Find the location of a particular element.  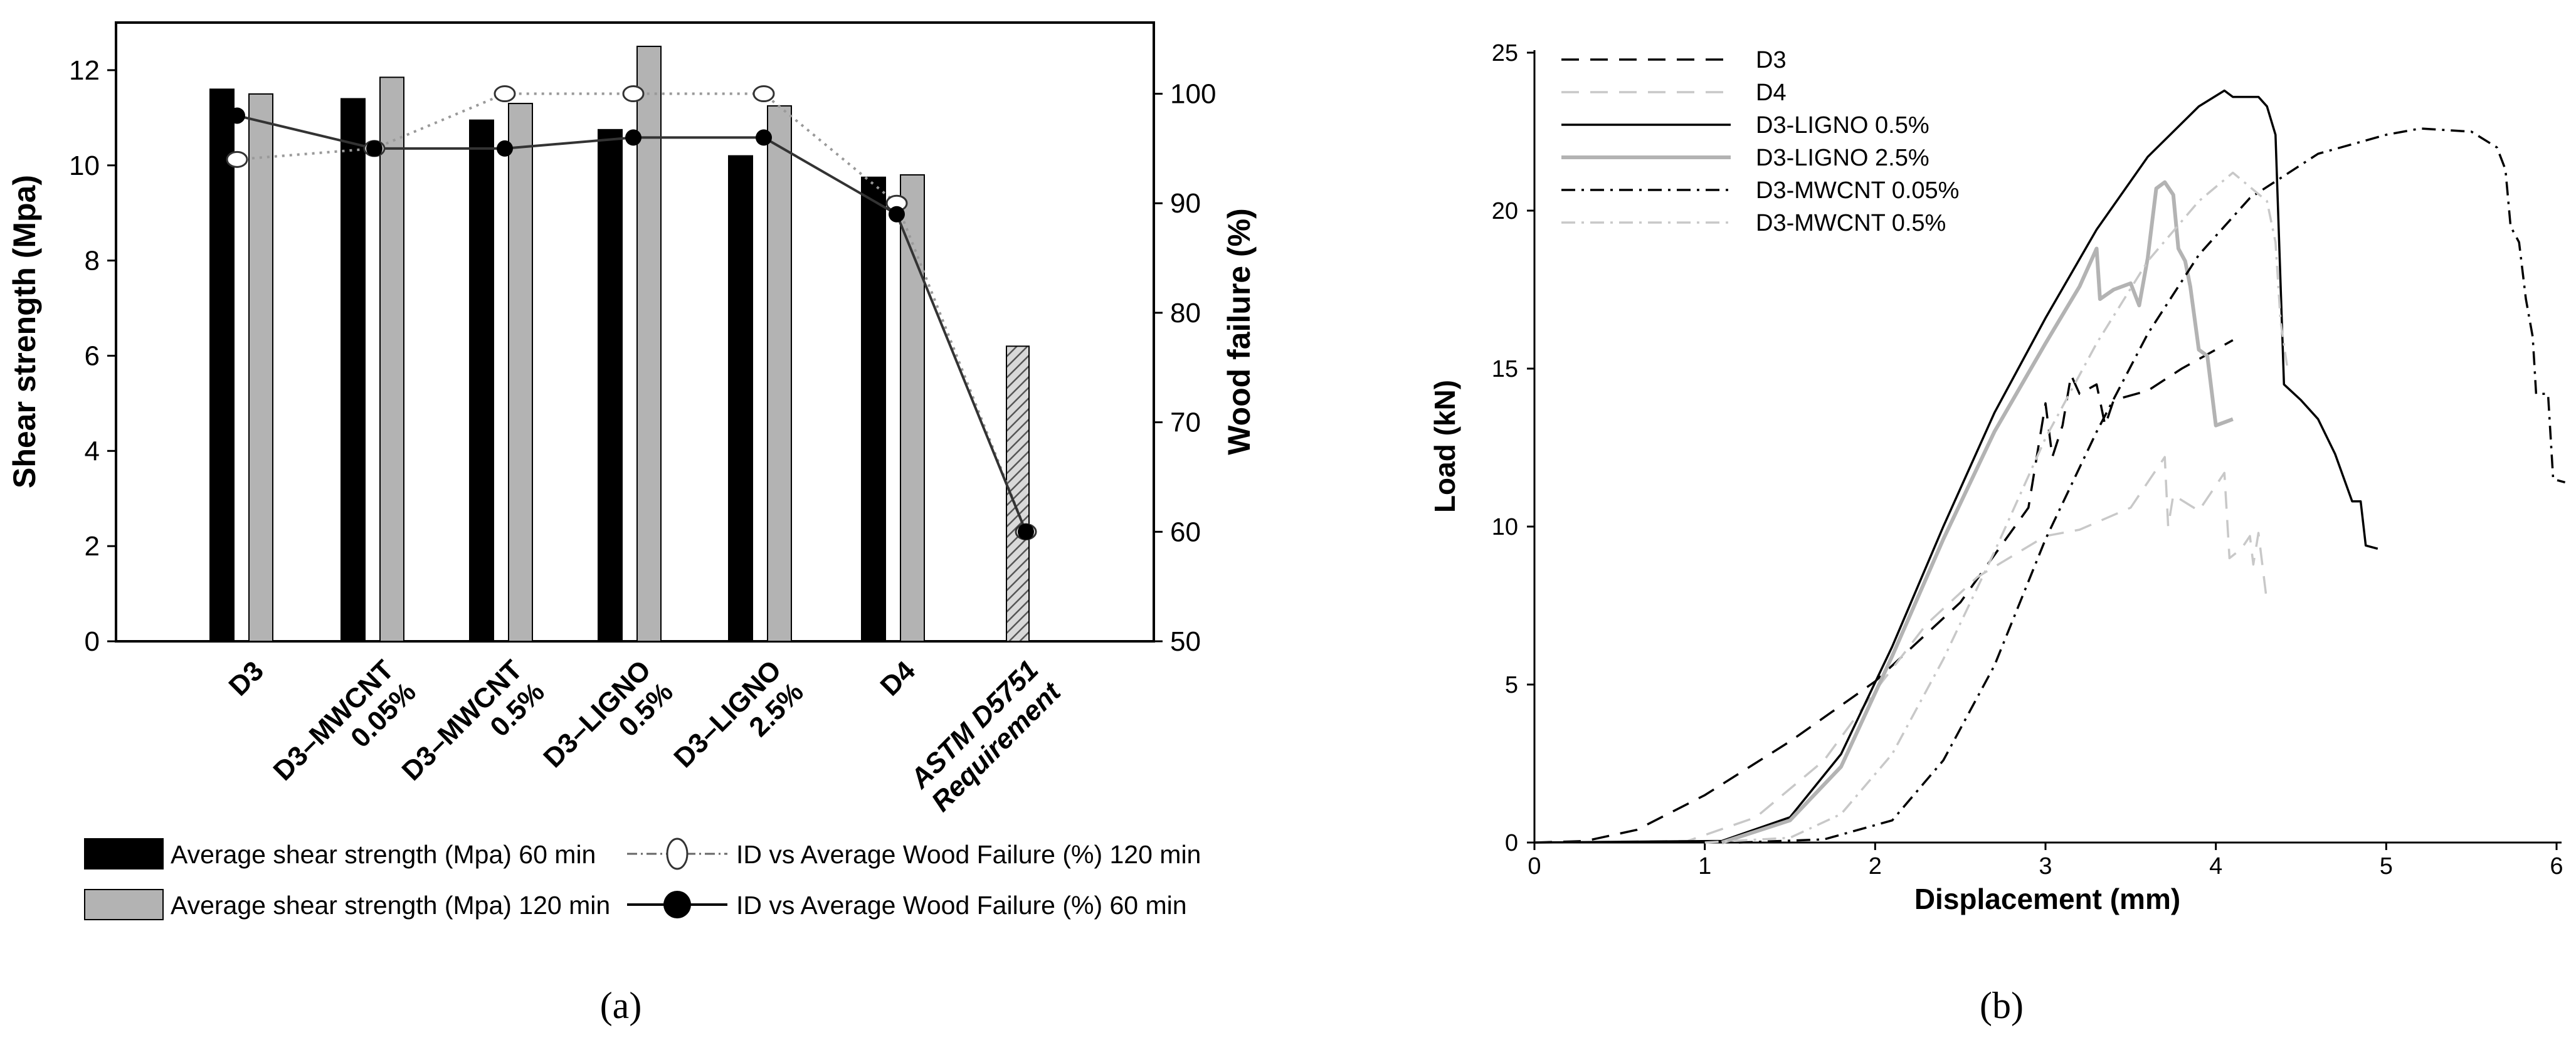

y-tick-label: 25 is located at coordinates (1505, 53).